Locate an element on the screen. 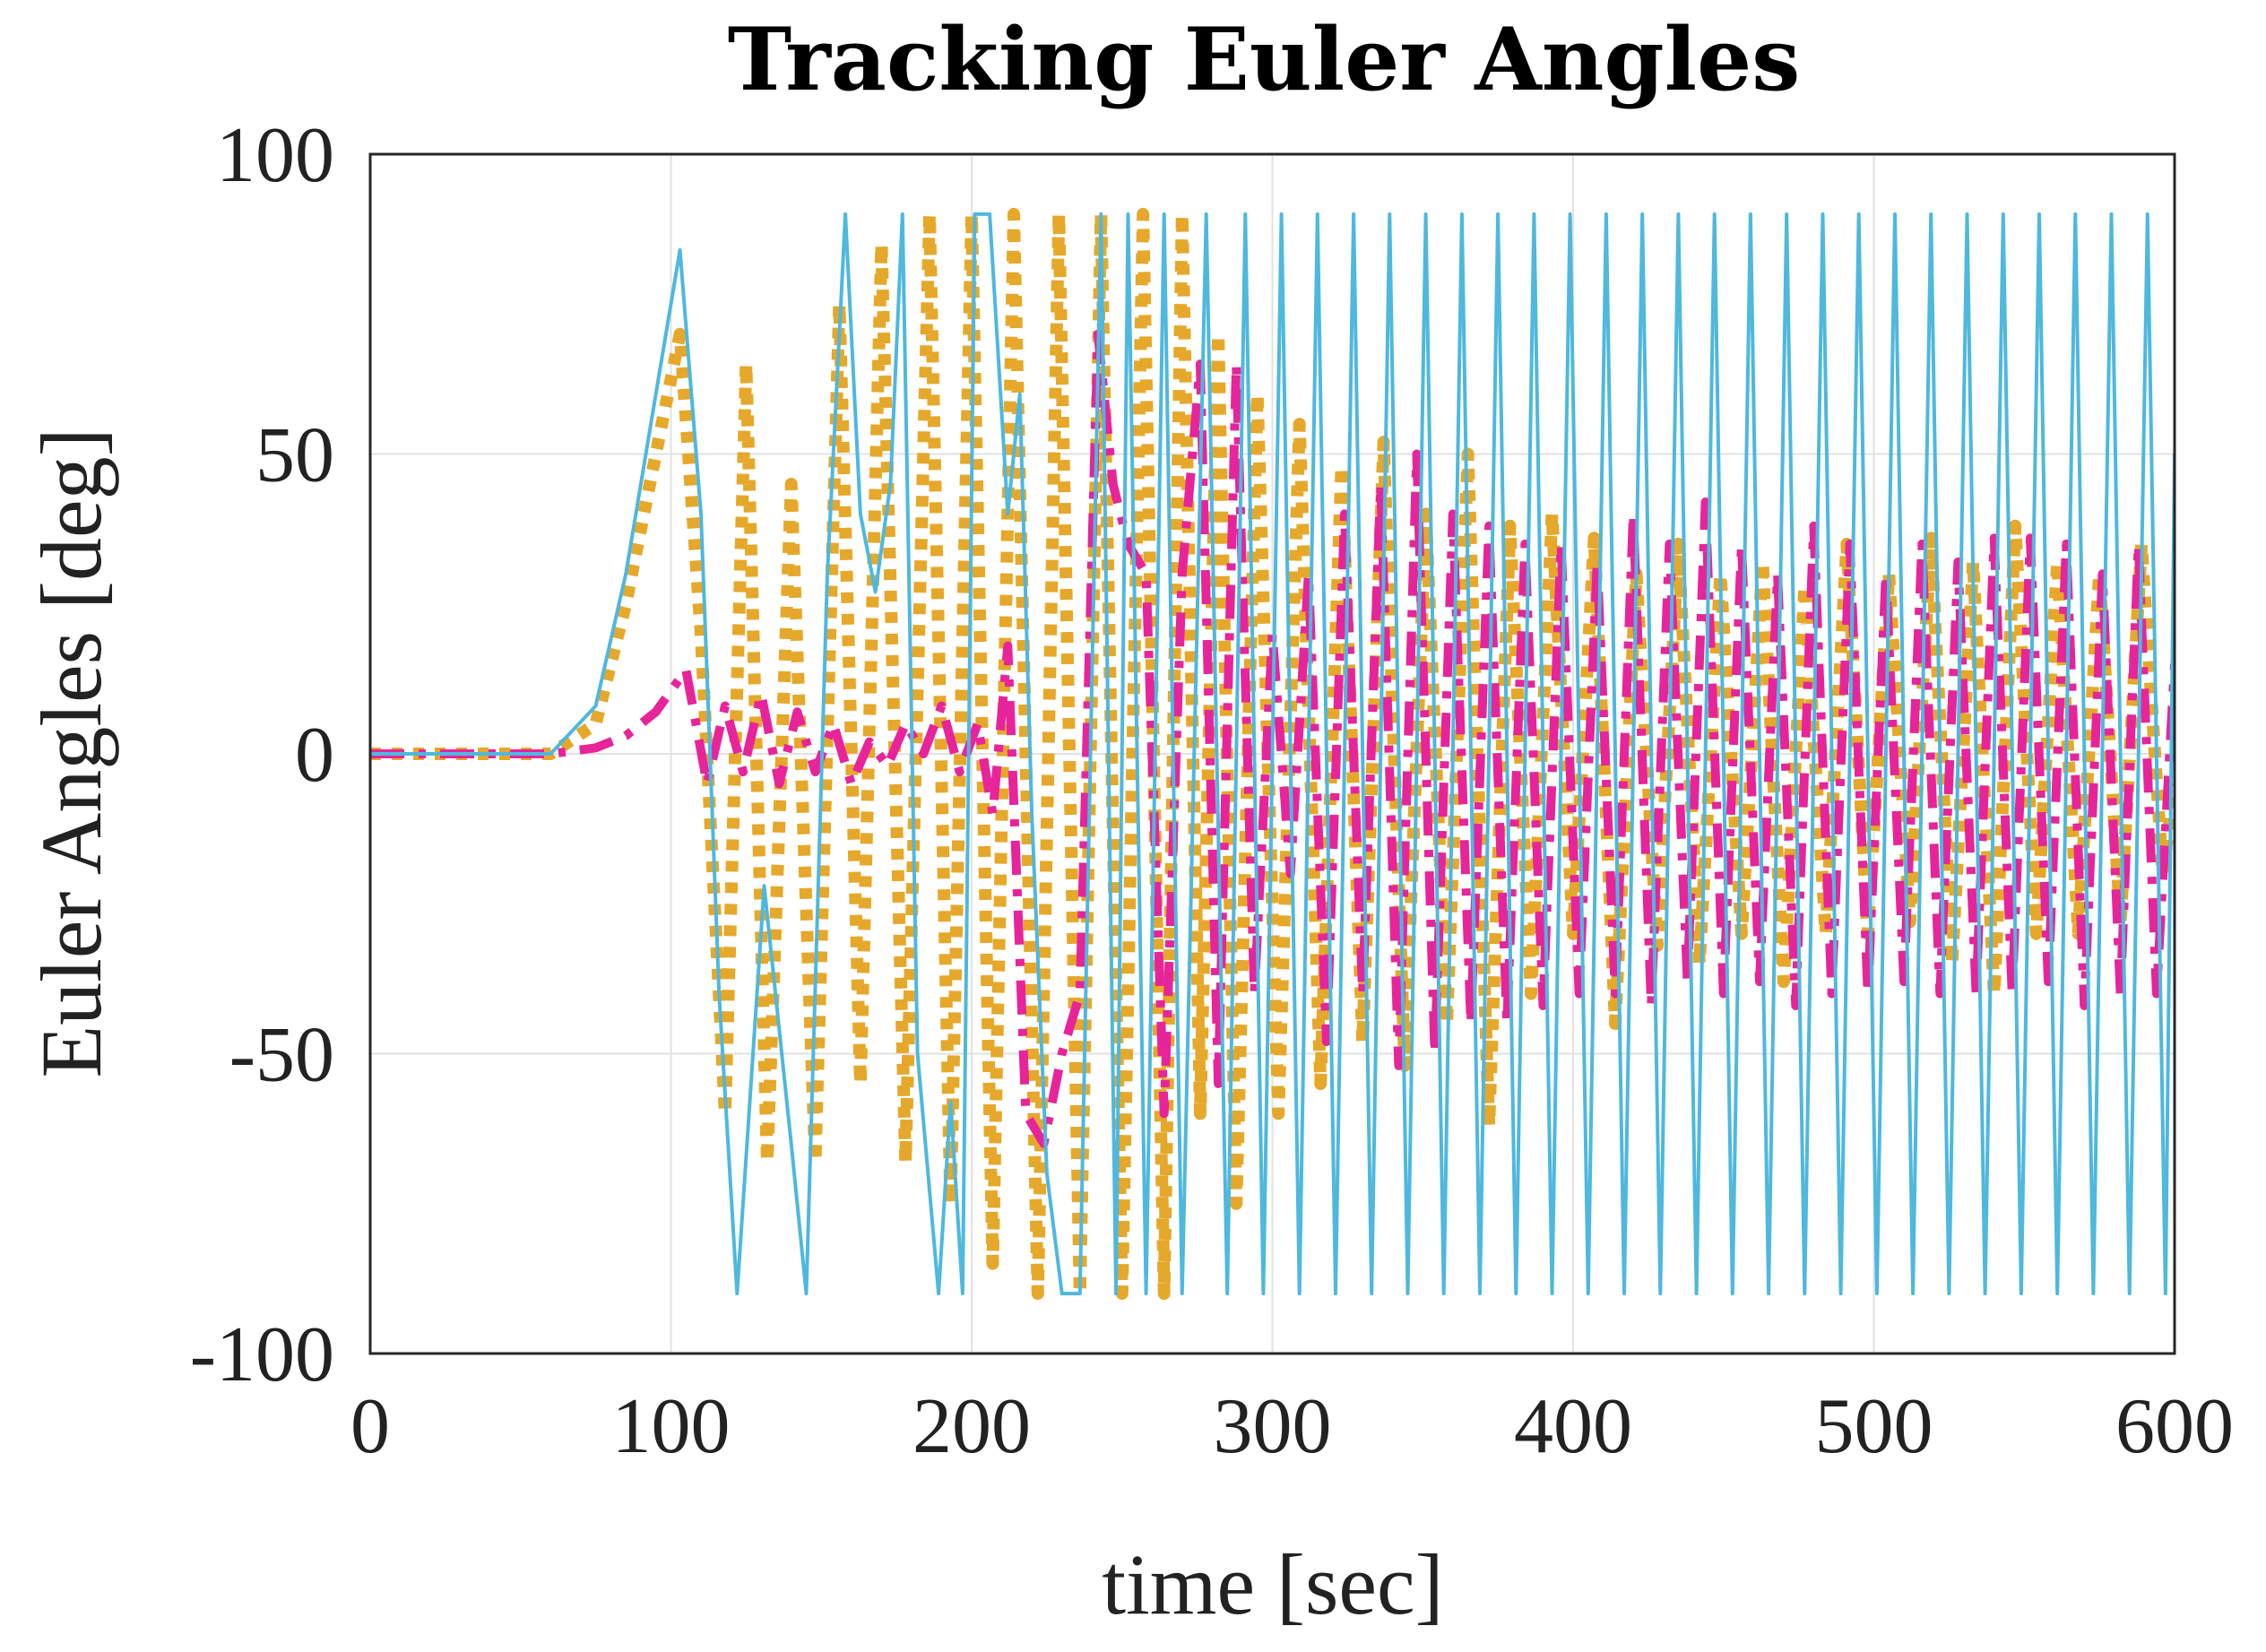 Image resolution: width=2266 pixels, height=1652 pixels. y-tick-label: 0 is located at coordinates (315, 755).